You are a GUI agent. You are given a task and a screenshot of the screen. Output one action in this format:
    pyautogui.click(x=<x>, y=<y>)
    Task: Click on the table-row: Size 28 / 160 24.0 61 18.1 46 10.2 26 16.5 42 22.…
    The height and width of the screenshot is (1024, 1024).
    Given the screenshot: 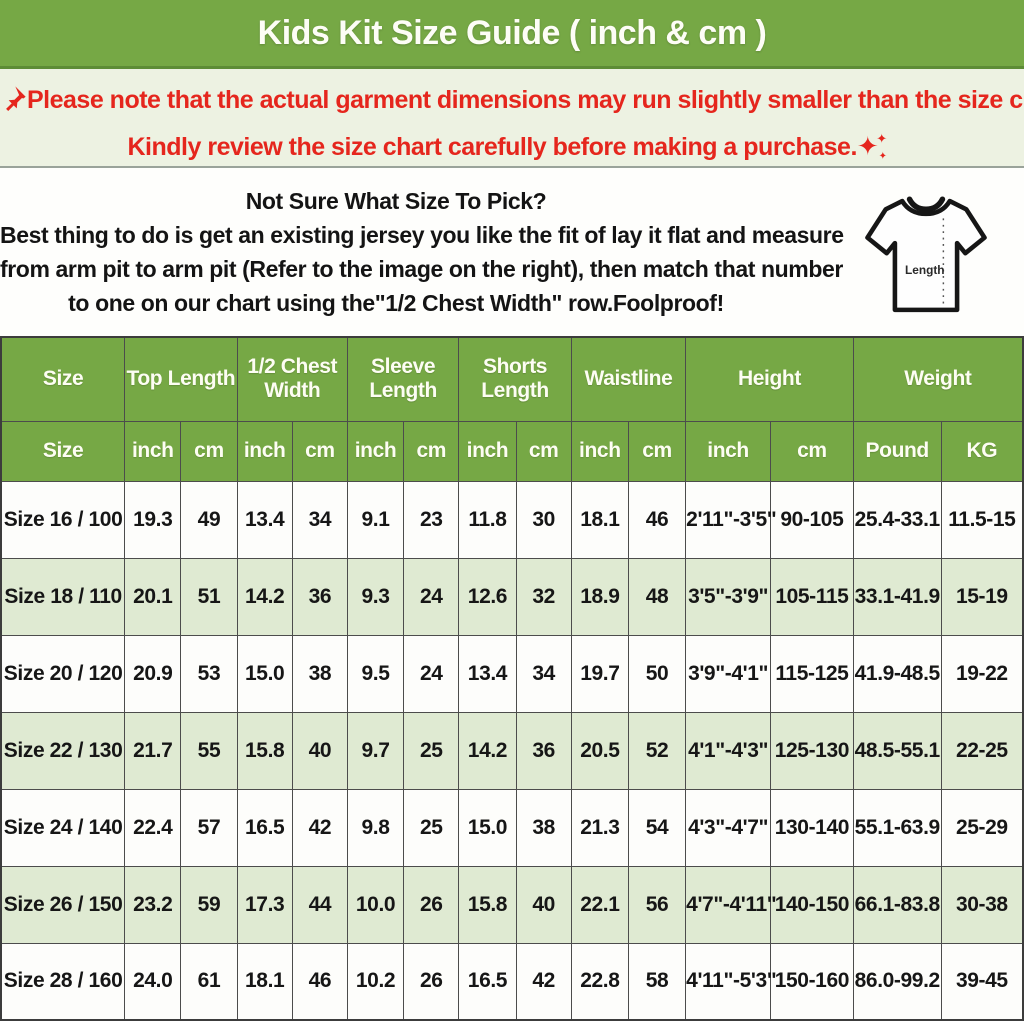 What is the action you would take?
    pyautogui.click(x=512, y=981)
    